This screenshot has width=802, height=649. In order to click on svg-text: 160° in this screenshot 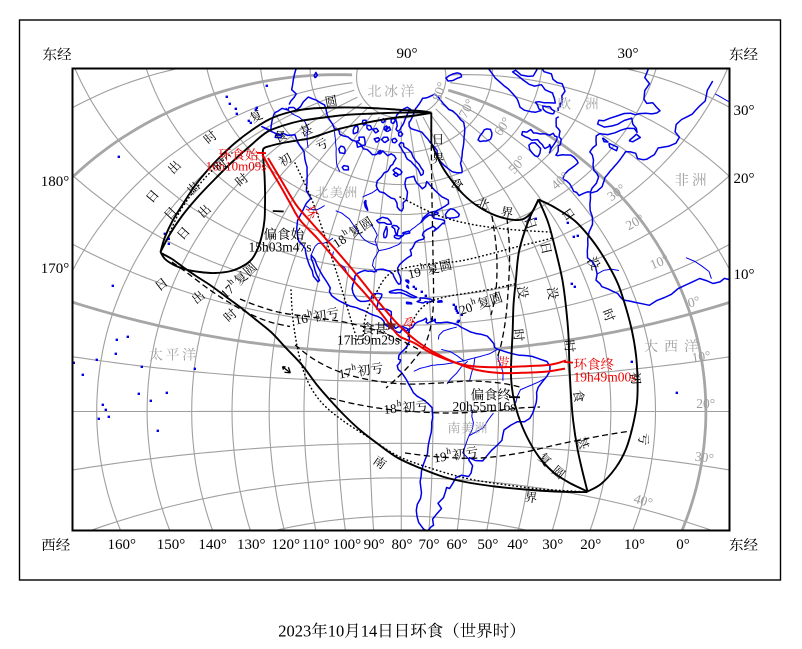, I will do `click(121, 545)`.